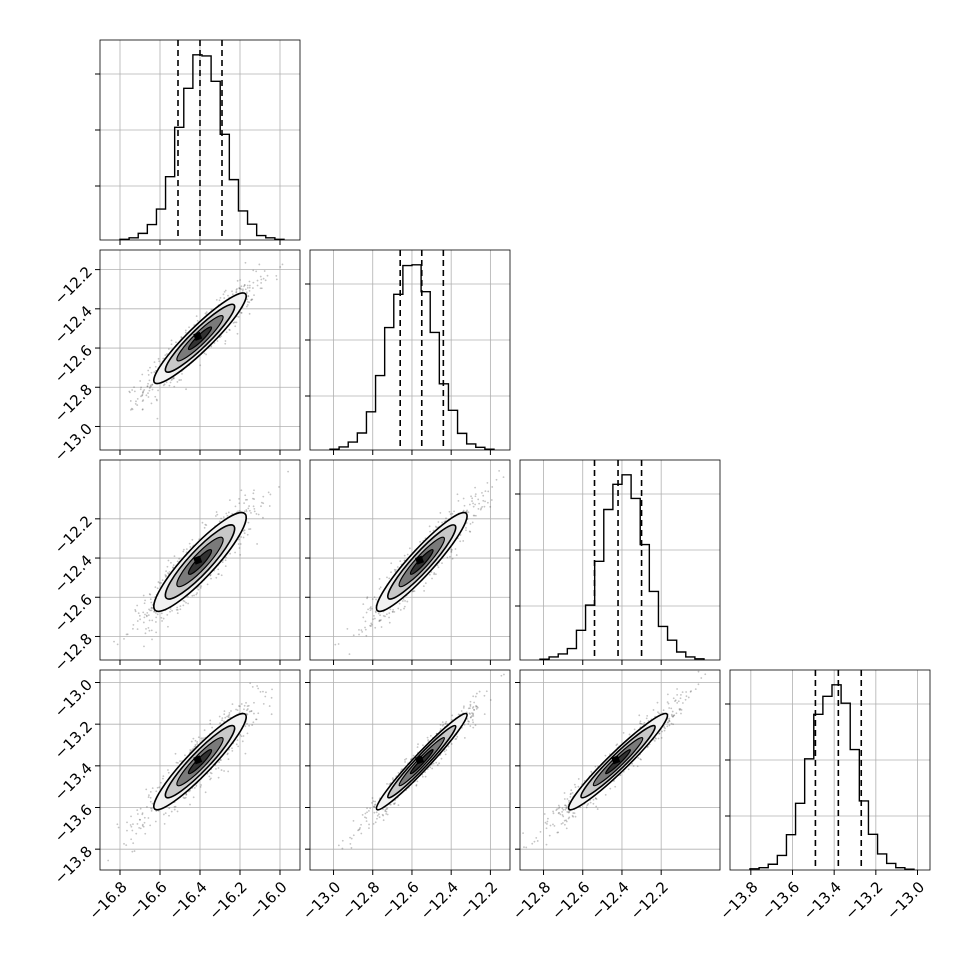 The width and height of the screenshot is (970, 970). Describe the element at coordinates (73, 652) in the screenshot. I see `y-tick-label: −12.8` at that location.